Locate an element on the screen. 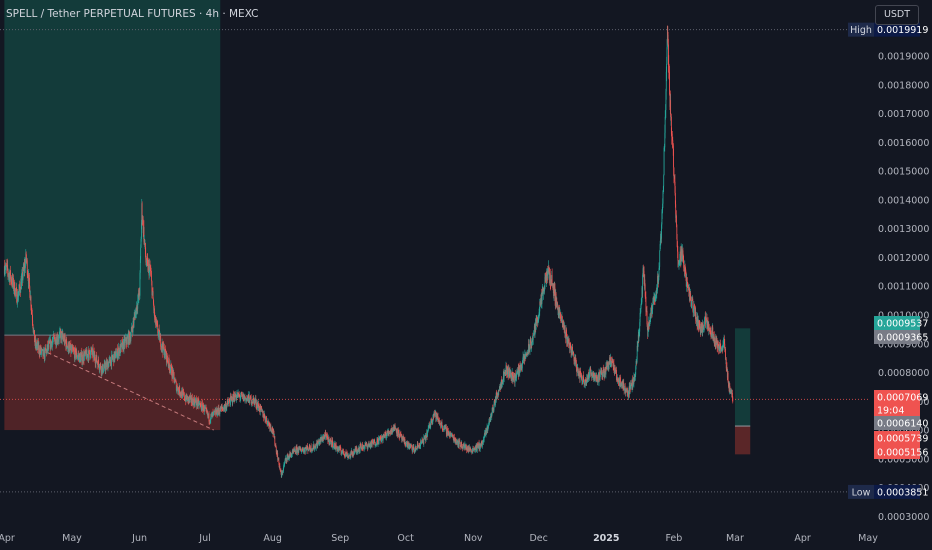 Image resolution: width=932 pixels, height=550 pixels. right-profit-zone is located at coordinates (742, 377).